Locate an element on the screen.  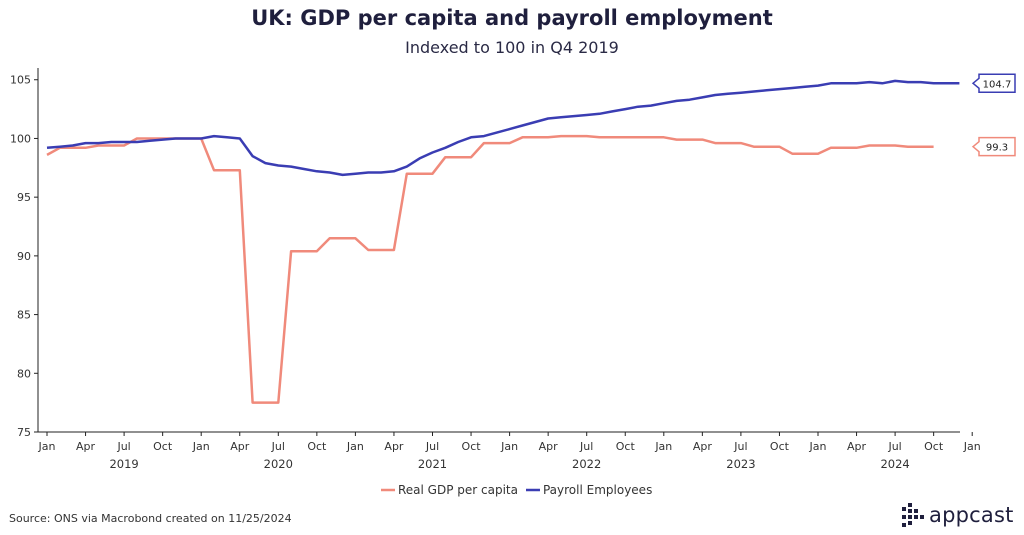
y-axis-ticks: 75 80 85 90 95 100 105 is located at coordinates (24, 256).